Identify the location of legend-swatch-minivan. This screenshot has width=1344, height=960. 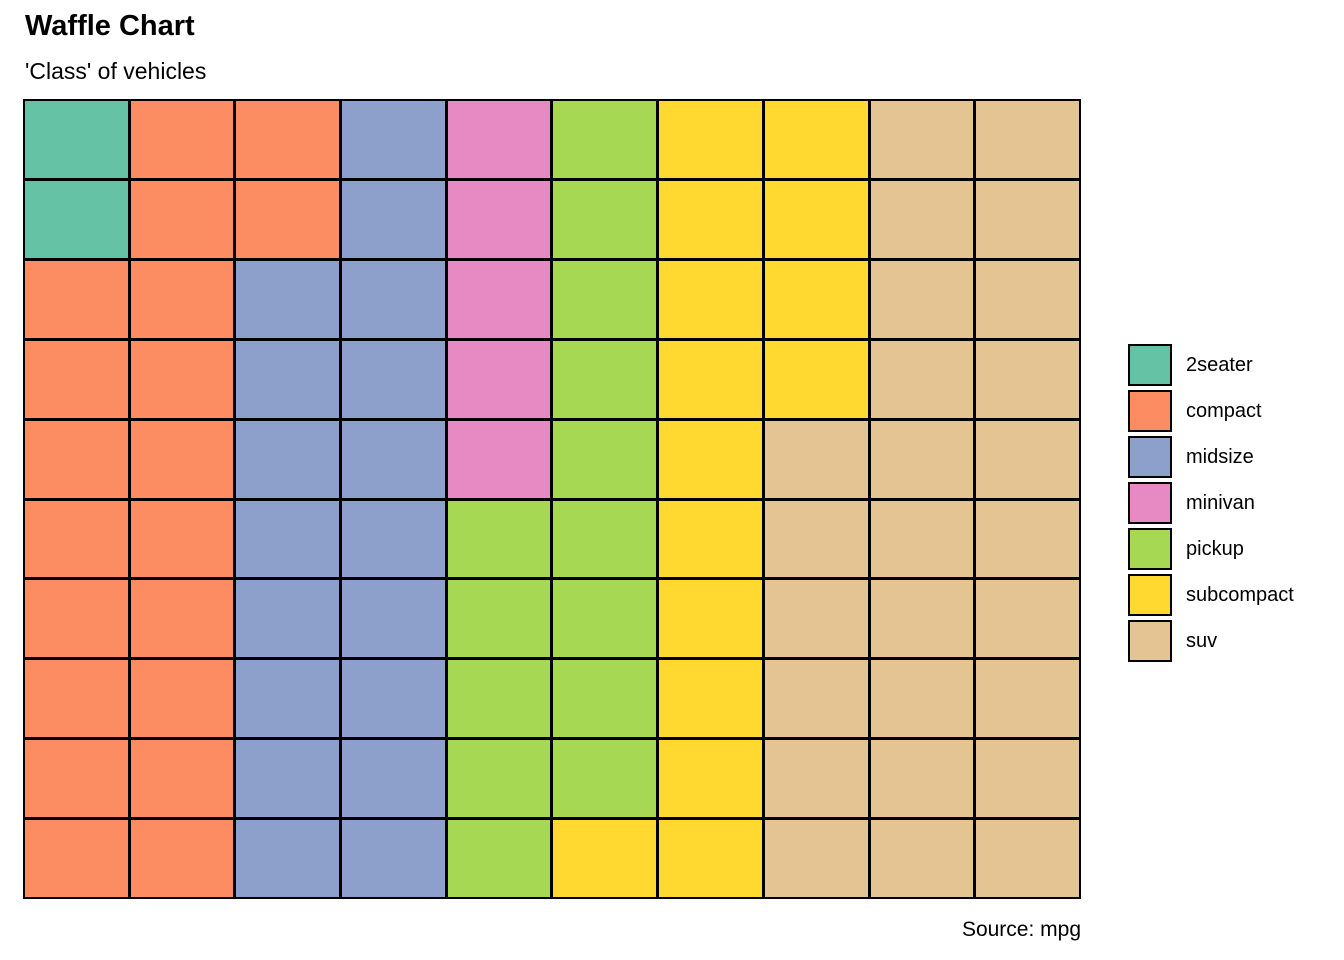
(1150, 503).